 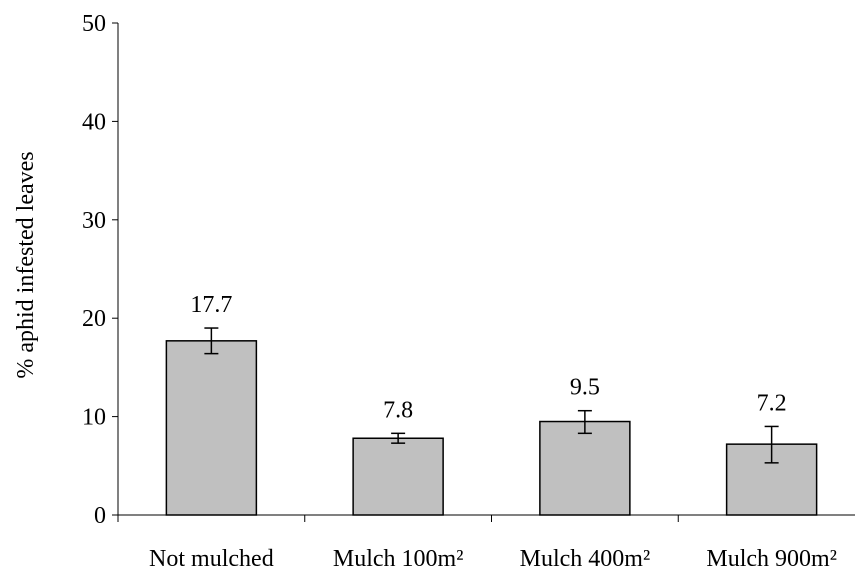 I want to click on x-tick-label: Mulch 900m², so click(x=771, y=559).